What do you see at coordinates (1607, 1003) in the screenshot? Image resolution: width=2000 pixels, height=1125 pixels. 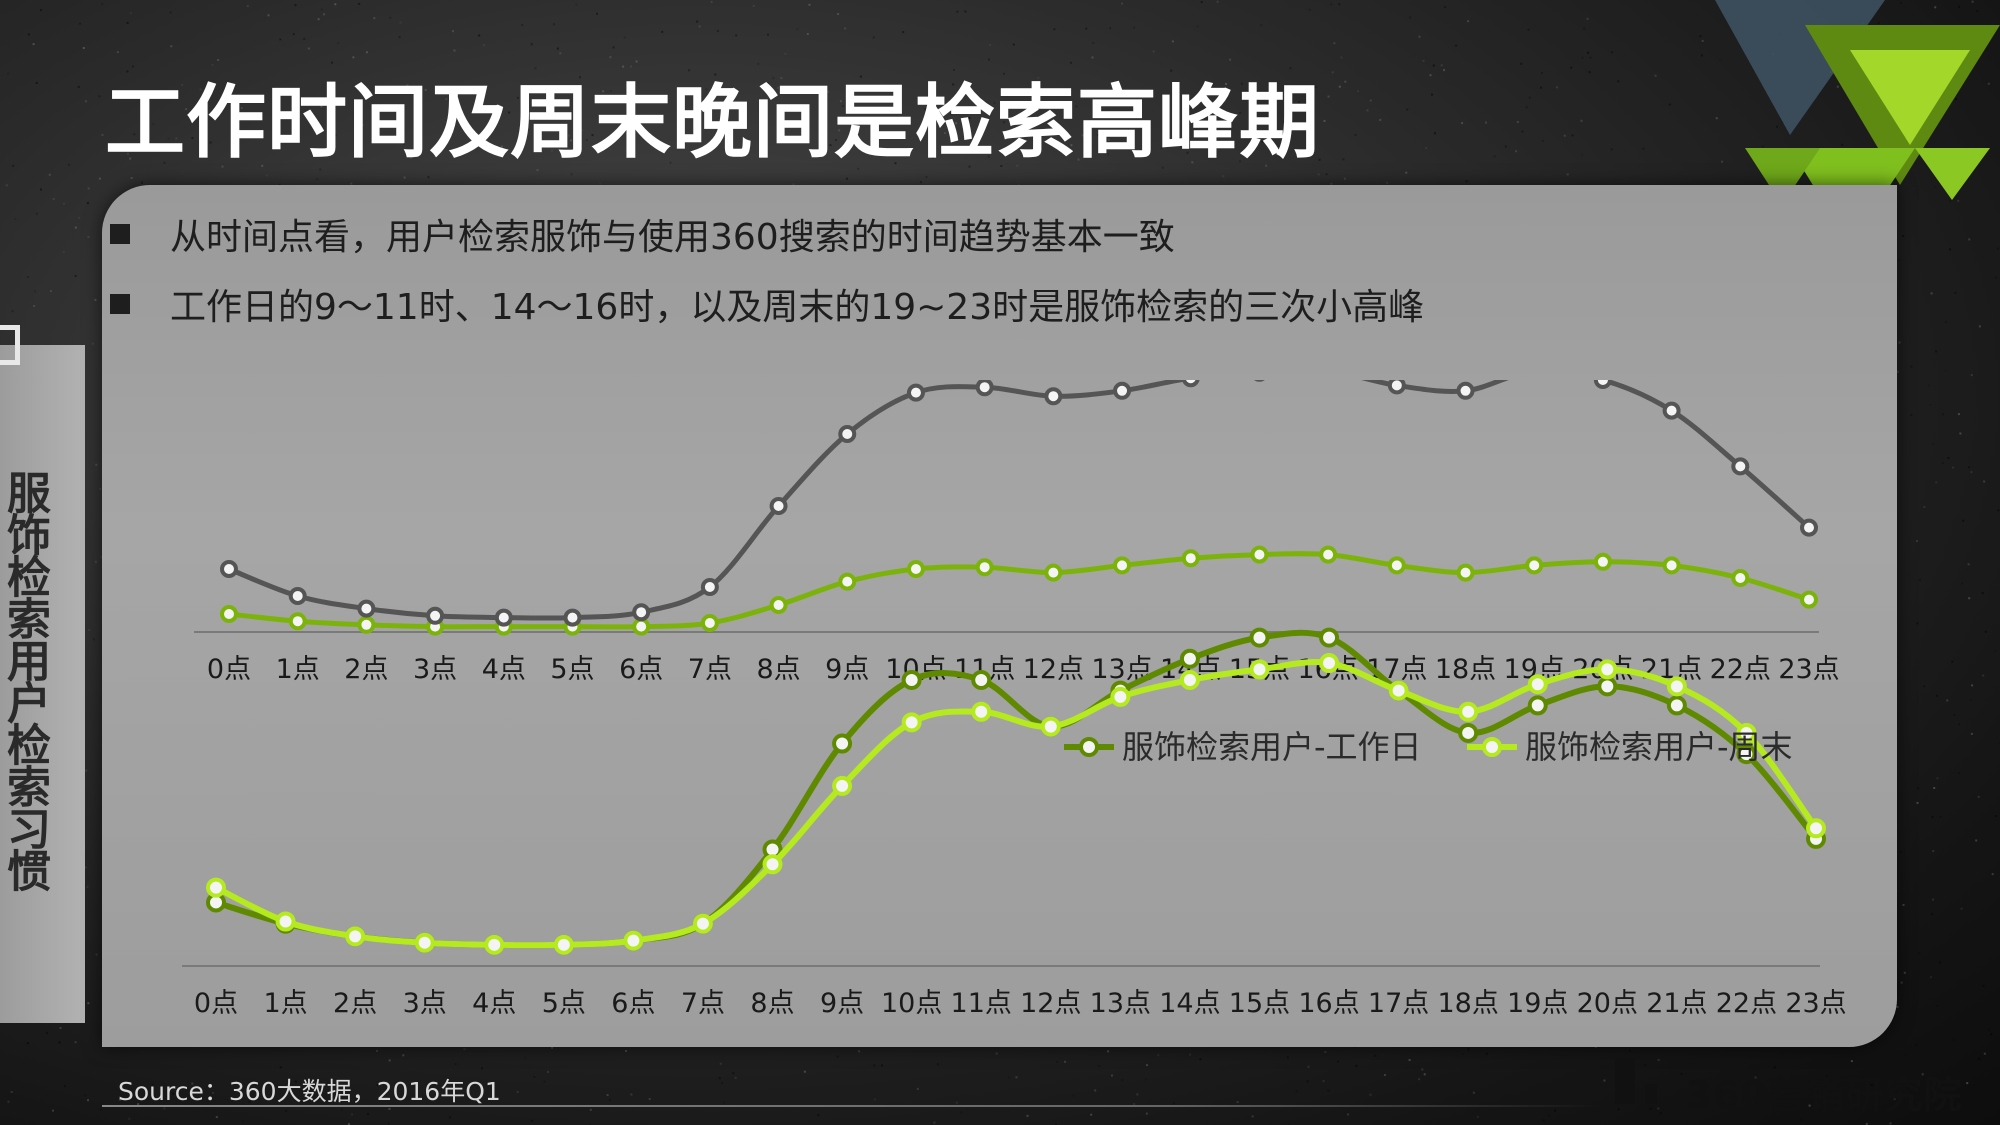 I see `x-tick-label: 20点` at bounding box center [1607, 1003].